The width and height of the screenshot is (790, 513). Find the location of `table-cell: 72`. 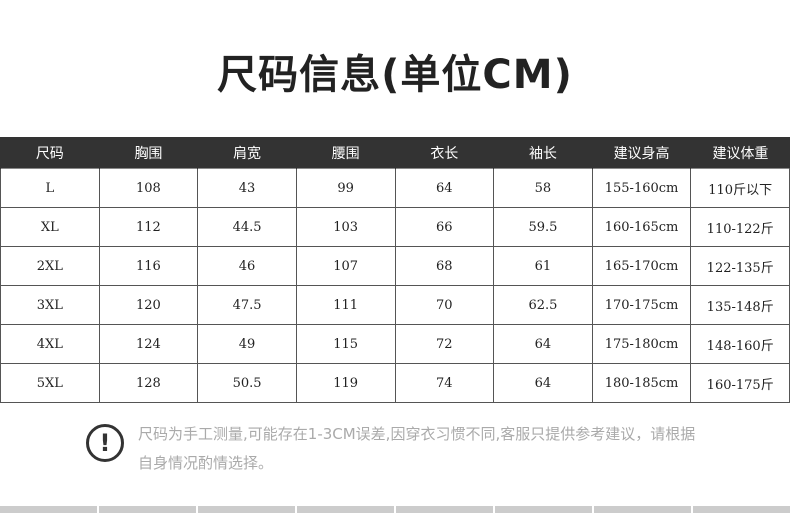

table-cell: 72 is located at coordinates (444, 344).